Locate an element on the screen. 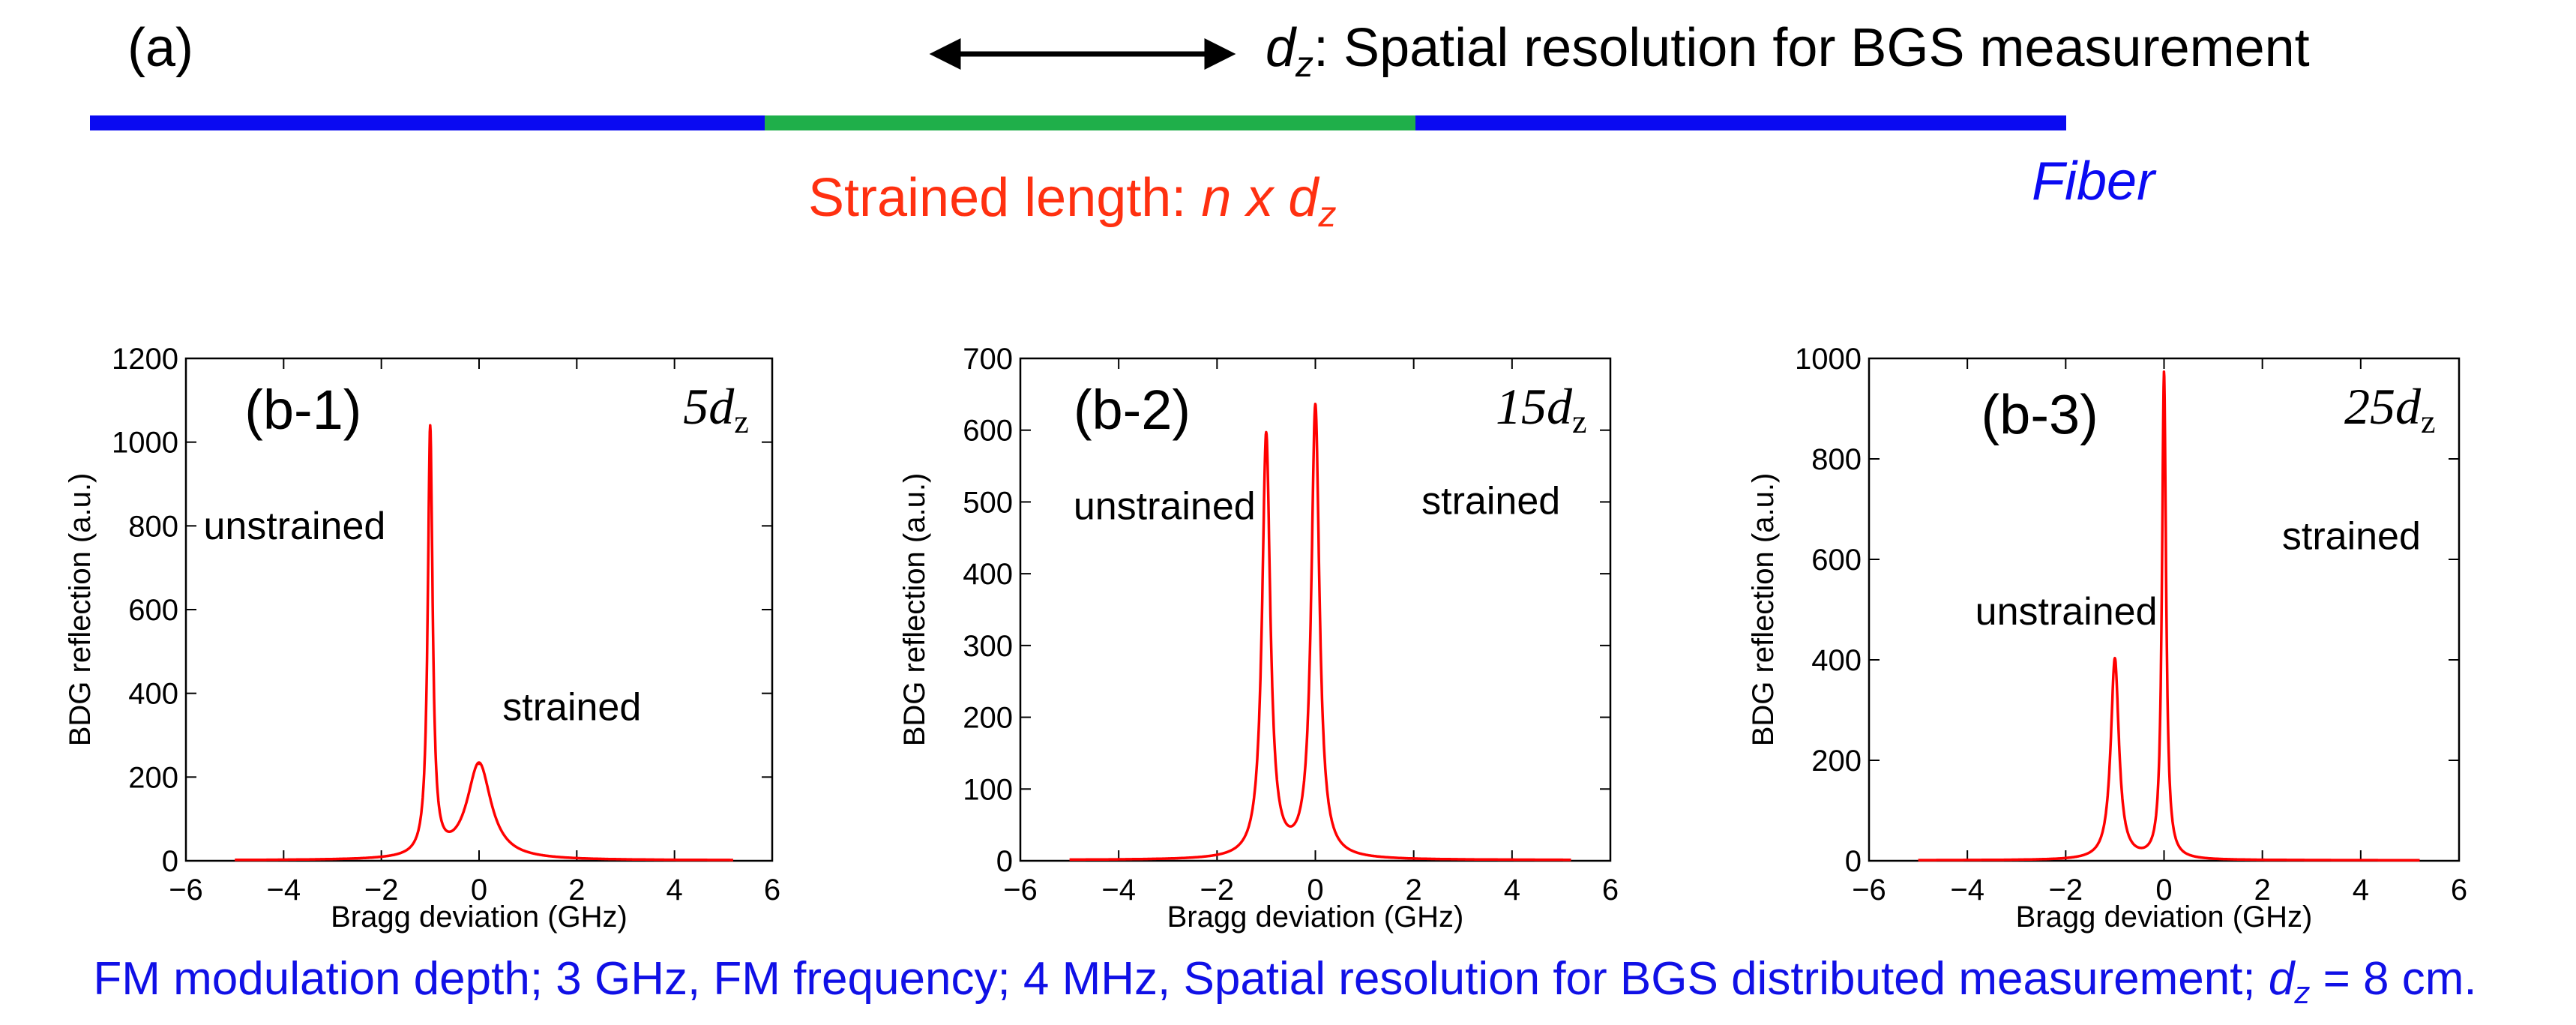 The width and height of the screenshot is (2576, 1025). y-tick-label-b3: 200 is located at coordinates (1837, 761).